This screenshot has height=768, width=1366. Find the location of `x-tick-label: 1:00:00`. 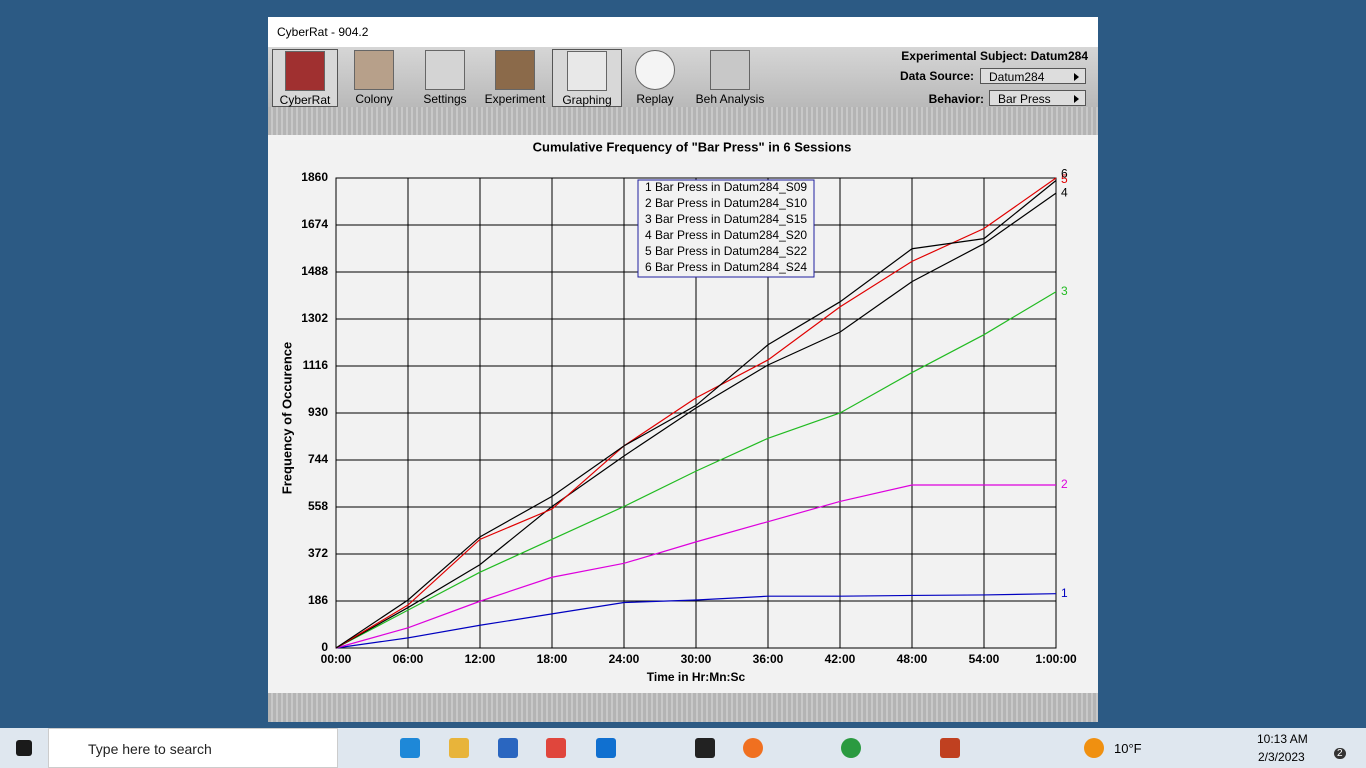

x-tick-label: 1:00:00 is located at coordinates (1056, 659).